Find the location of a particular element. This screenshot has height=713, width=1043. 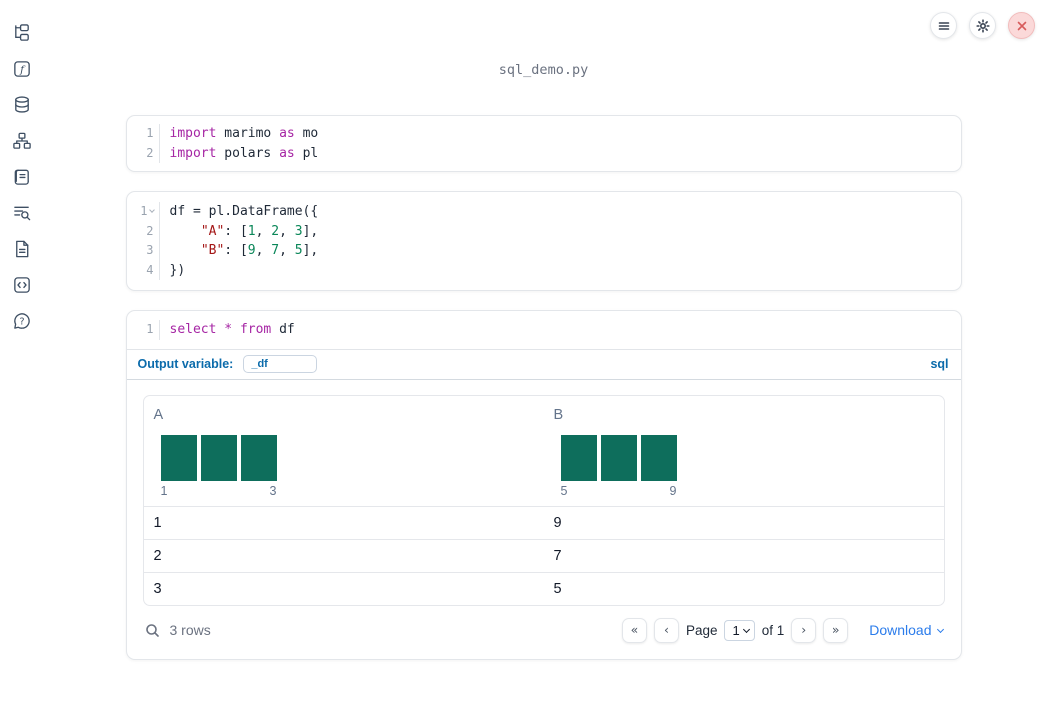

line-number-gutter: 1 is located at coordinates (143, 330).